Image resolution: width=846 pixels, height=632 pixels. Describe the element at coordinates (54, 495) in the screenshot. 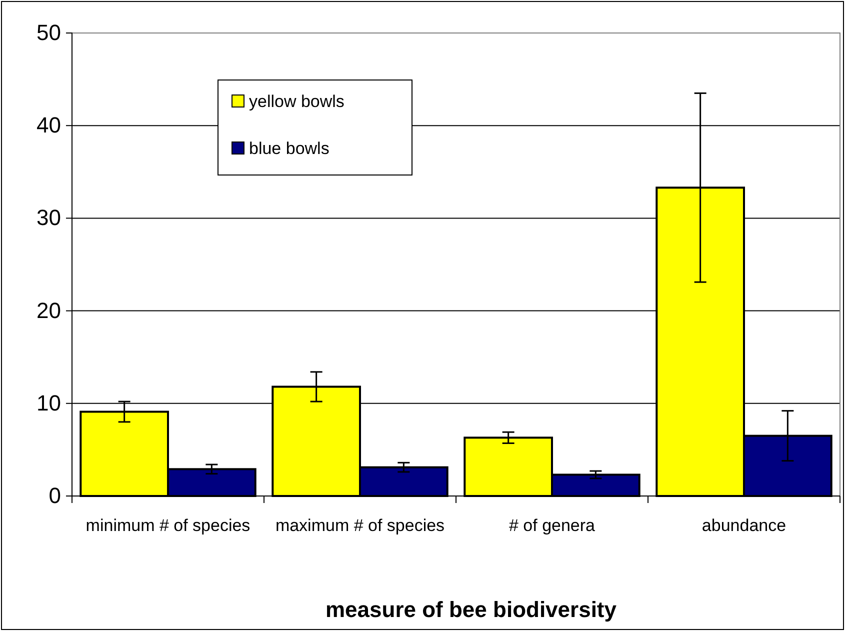

I see `y-tick-label: 0` at that location.